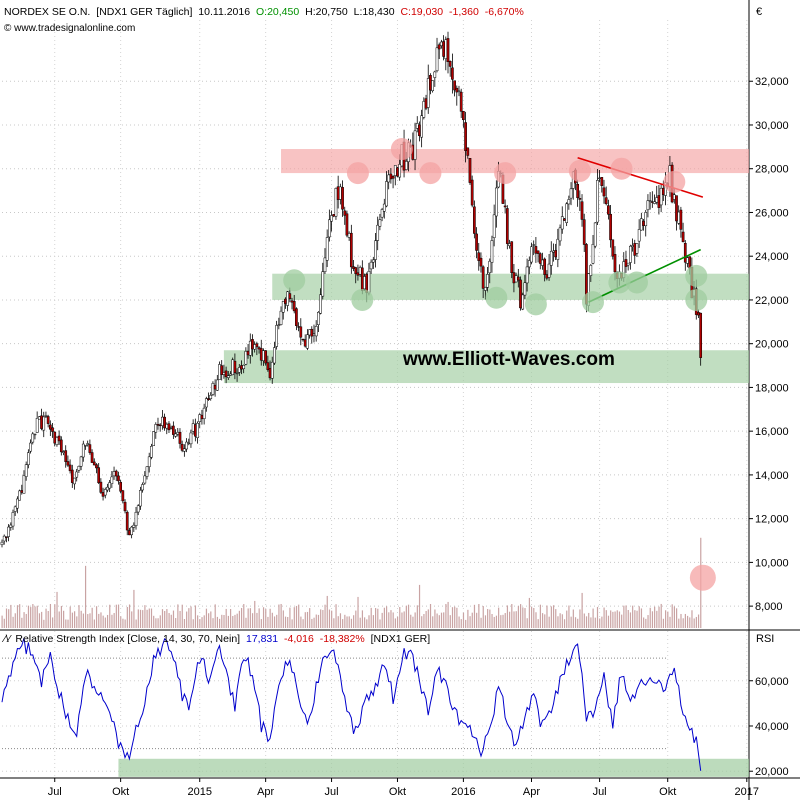 The width and height of the screenshot is (800, 805). I want to click on price-tick-label: 14,000, so click(772, 476).